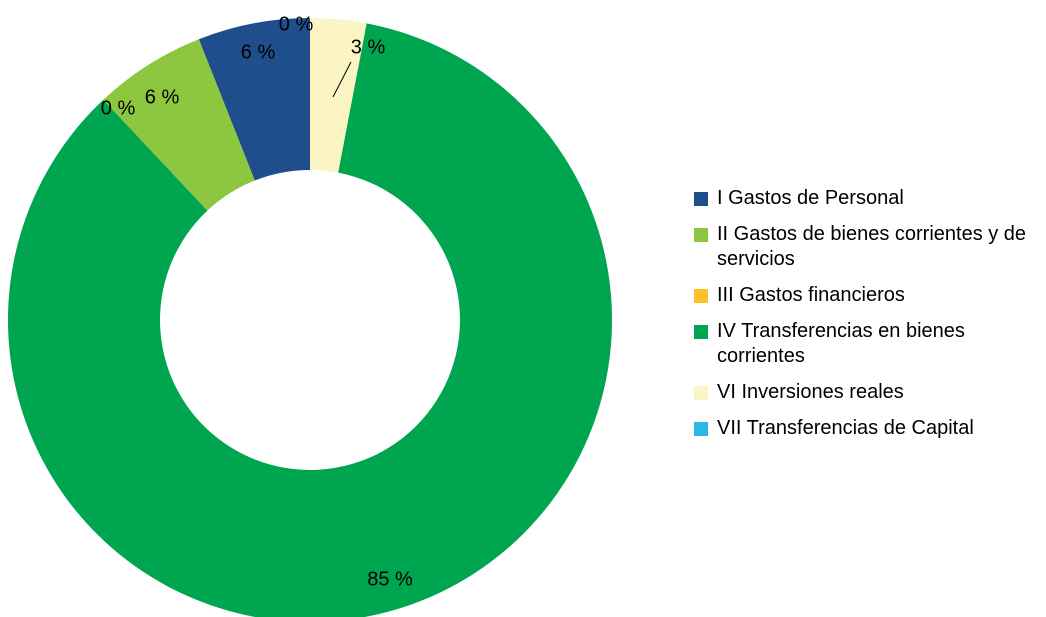 The height and width of the screenshot is (617, 1046). I want to click on legend-item: I Gastos de Personal, so click(869, 198).